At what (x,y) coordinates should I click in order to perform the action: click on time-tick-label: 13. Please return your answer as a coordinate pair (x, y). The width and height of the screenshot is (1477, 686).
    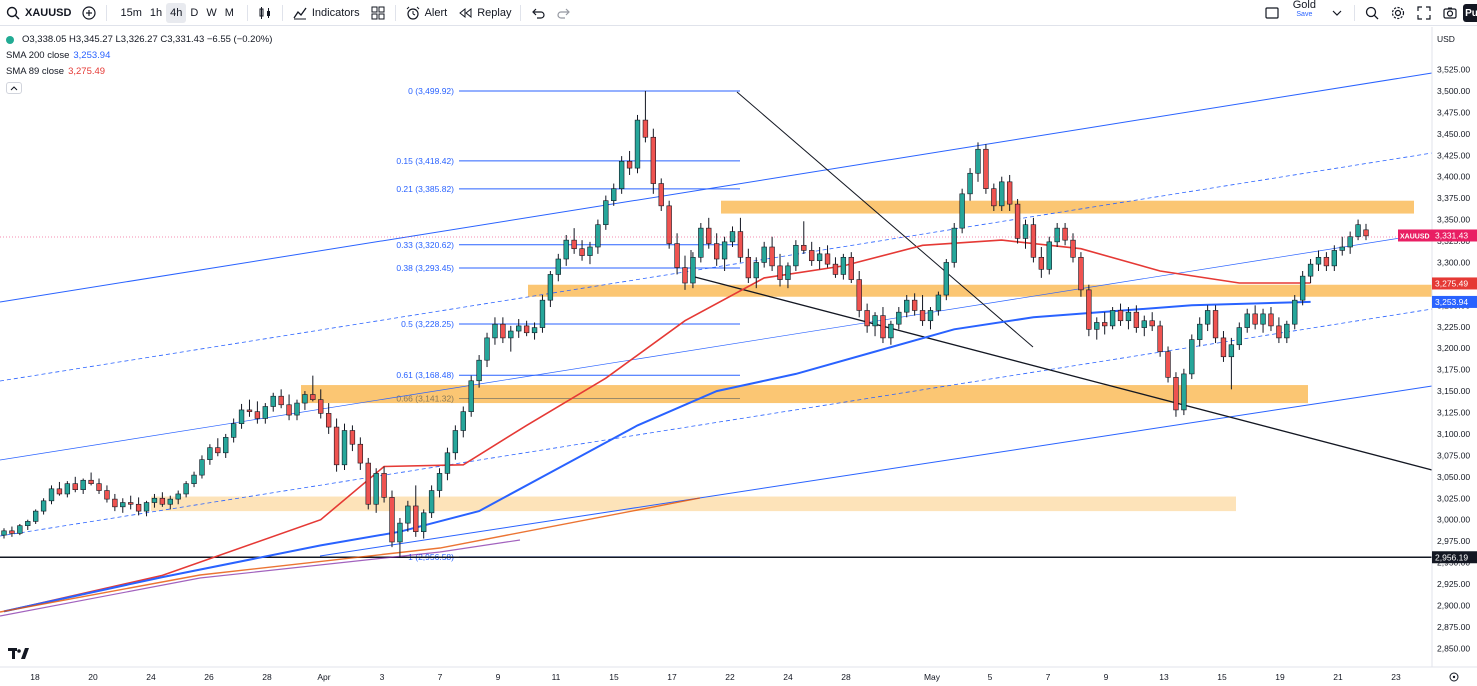
    Looking at the image, I should click on (1164, 677).